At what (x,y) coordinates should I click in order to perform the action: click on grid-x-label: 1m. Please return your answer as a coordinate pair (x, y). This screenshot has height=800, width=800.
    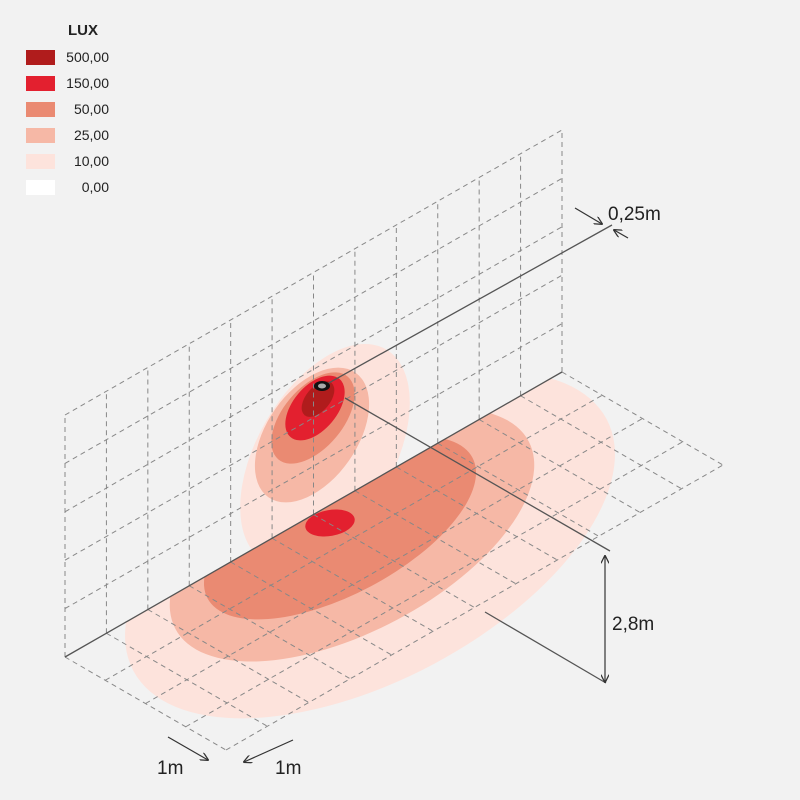
    Looking at the image, I should click on (170, 768).